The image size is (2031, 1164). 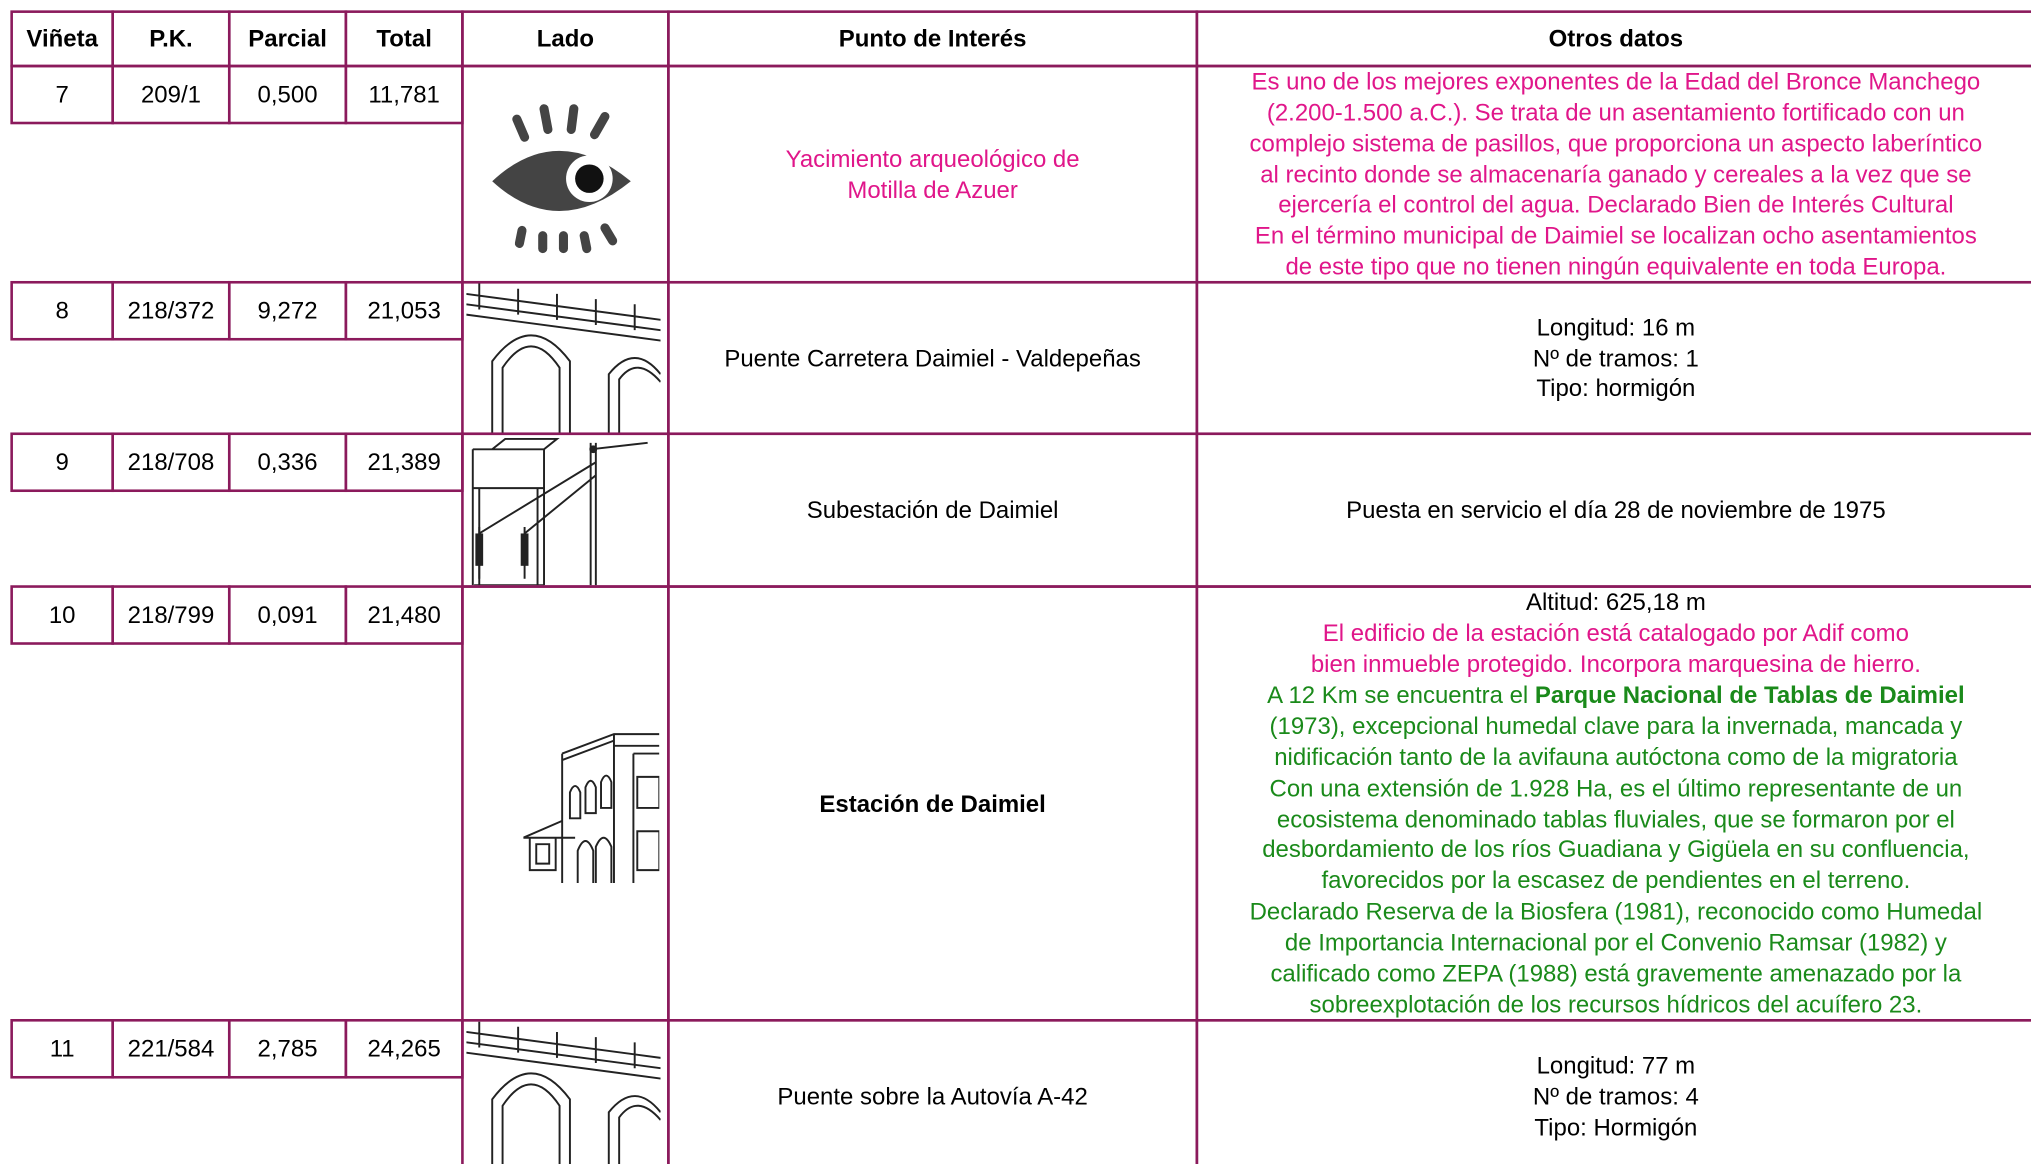 I want to click on data-cell: 2,785, so click(x=287, y=1049).